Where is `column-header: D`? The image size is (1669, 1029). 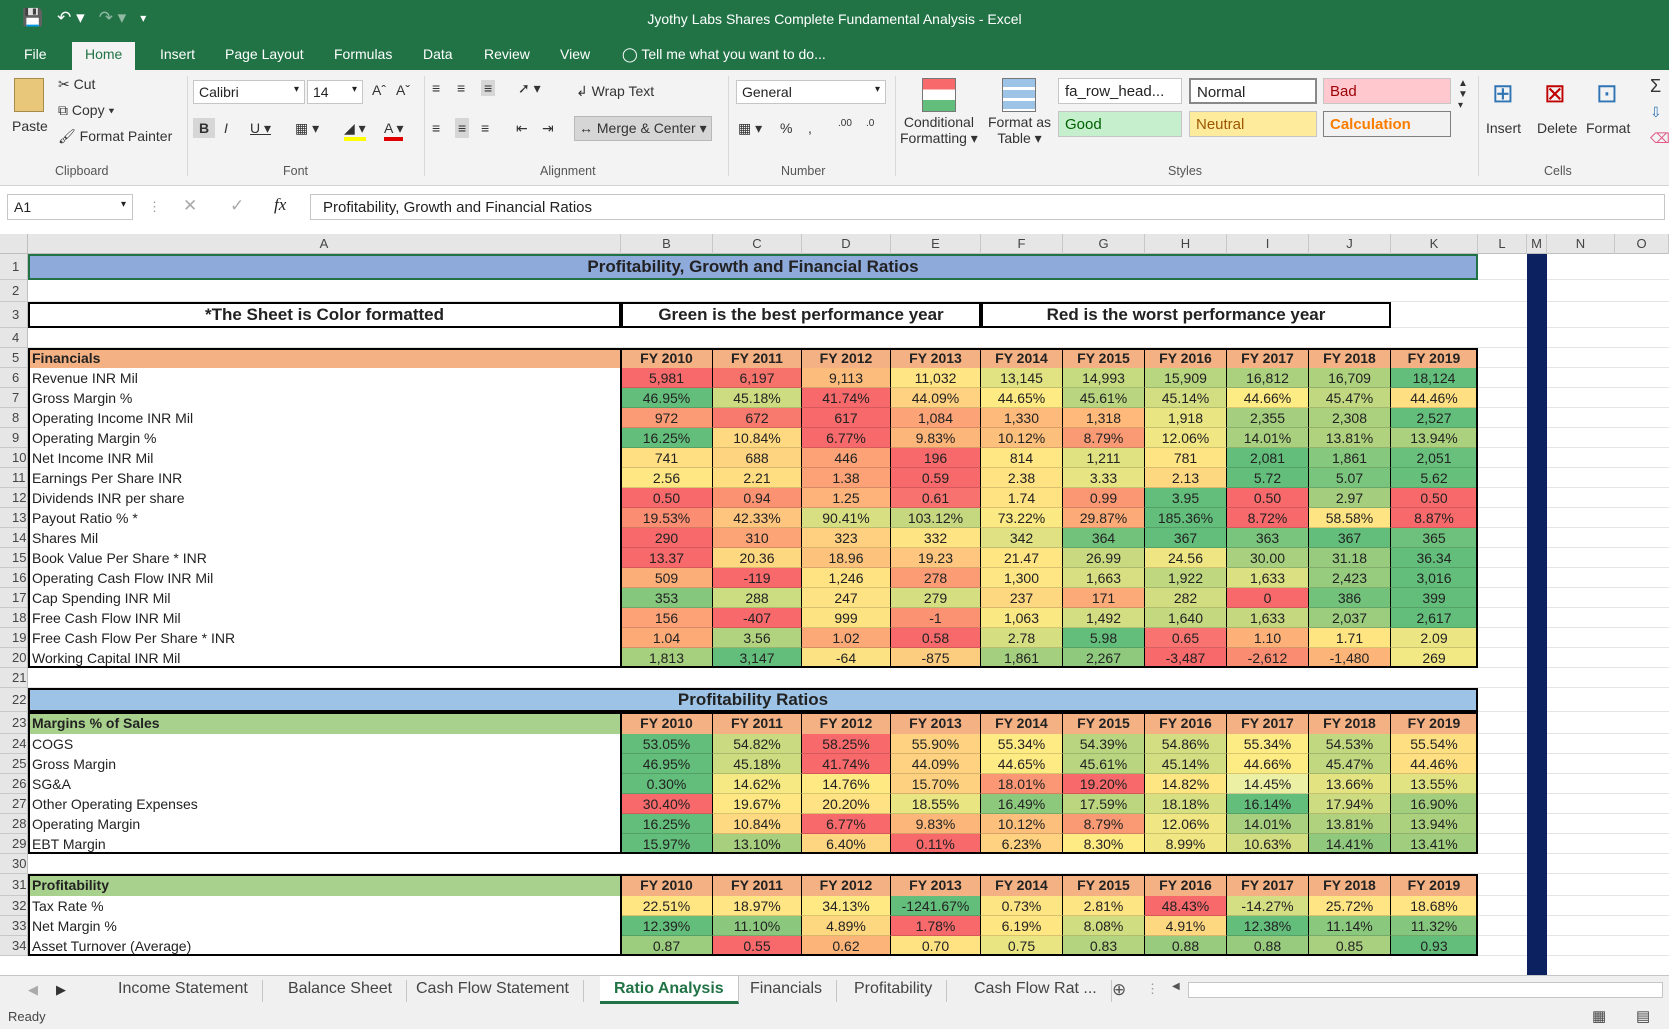 column-header: D is located at coordinates (846, 244).